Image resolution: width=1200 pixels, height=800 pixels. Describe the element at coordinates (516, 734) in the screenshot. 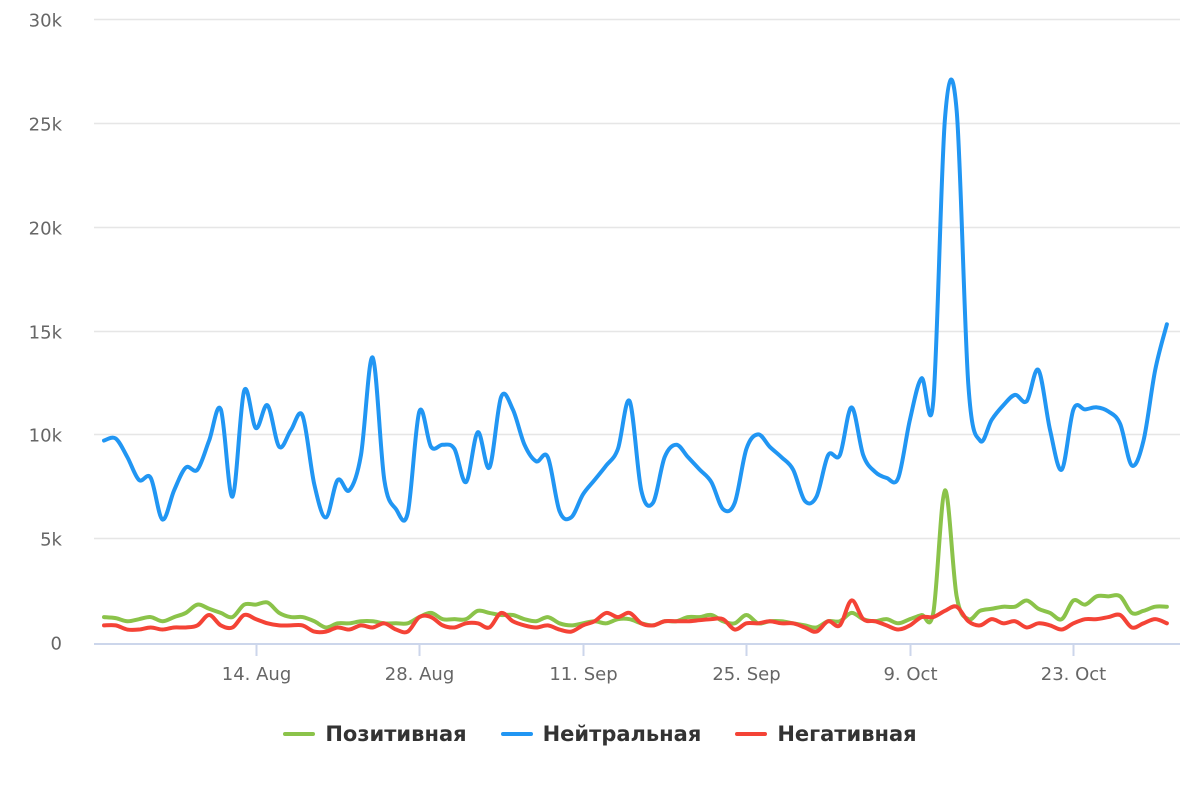

I see `legend-swatch-neutral` at that location.